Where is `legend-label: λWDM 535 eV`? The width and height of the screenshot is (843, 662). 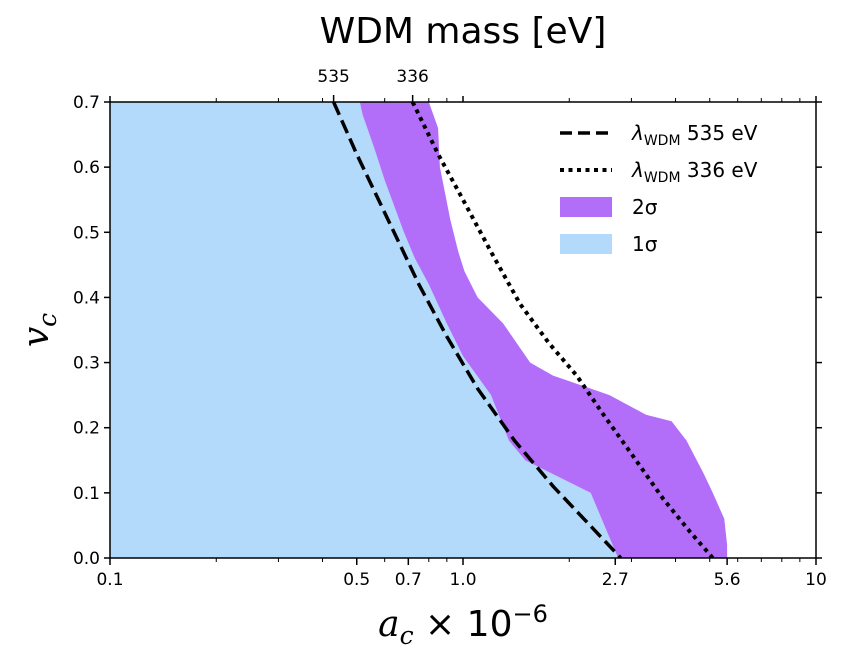 legend-label: λWDM 535 eV is located at coordinates (694, 135).